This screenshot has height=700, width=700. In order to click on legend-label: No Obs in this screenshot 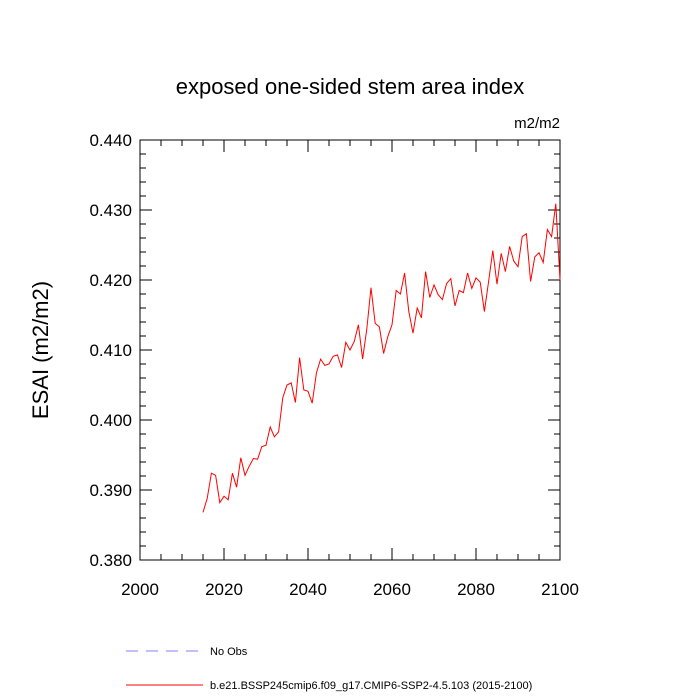, I will do `click(229, 652)`.